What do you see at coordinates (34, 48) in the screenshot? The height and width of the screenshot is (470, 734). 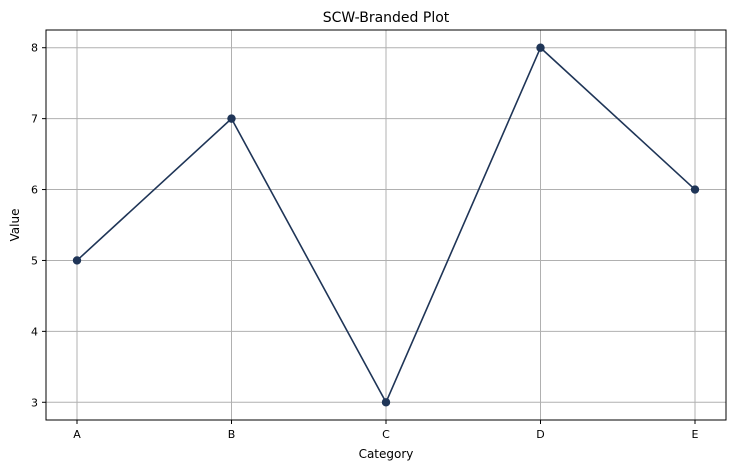 I see `y-tick-label: 8` at bounding box center [34, 48].